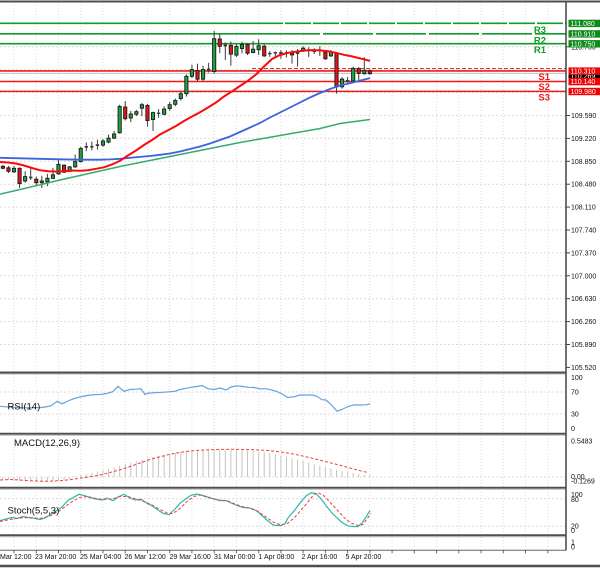 This screenshot has height=574, width=600. What do you see at coordinates (544, 77) in the screenshot?
I see `svg-text: S1` at bounding box center [544, 77].